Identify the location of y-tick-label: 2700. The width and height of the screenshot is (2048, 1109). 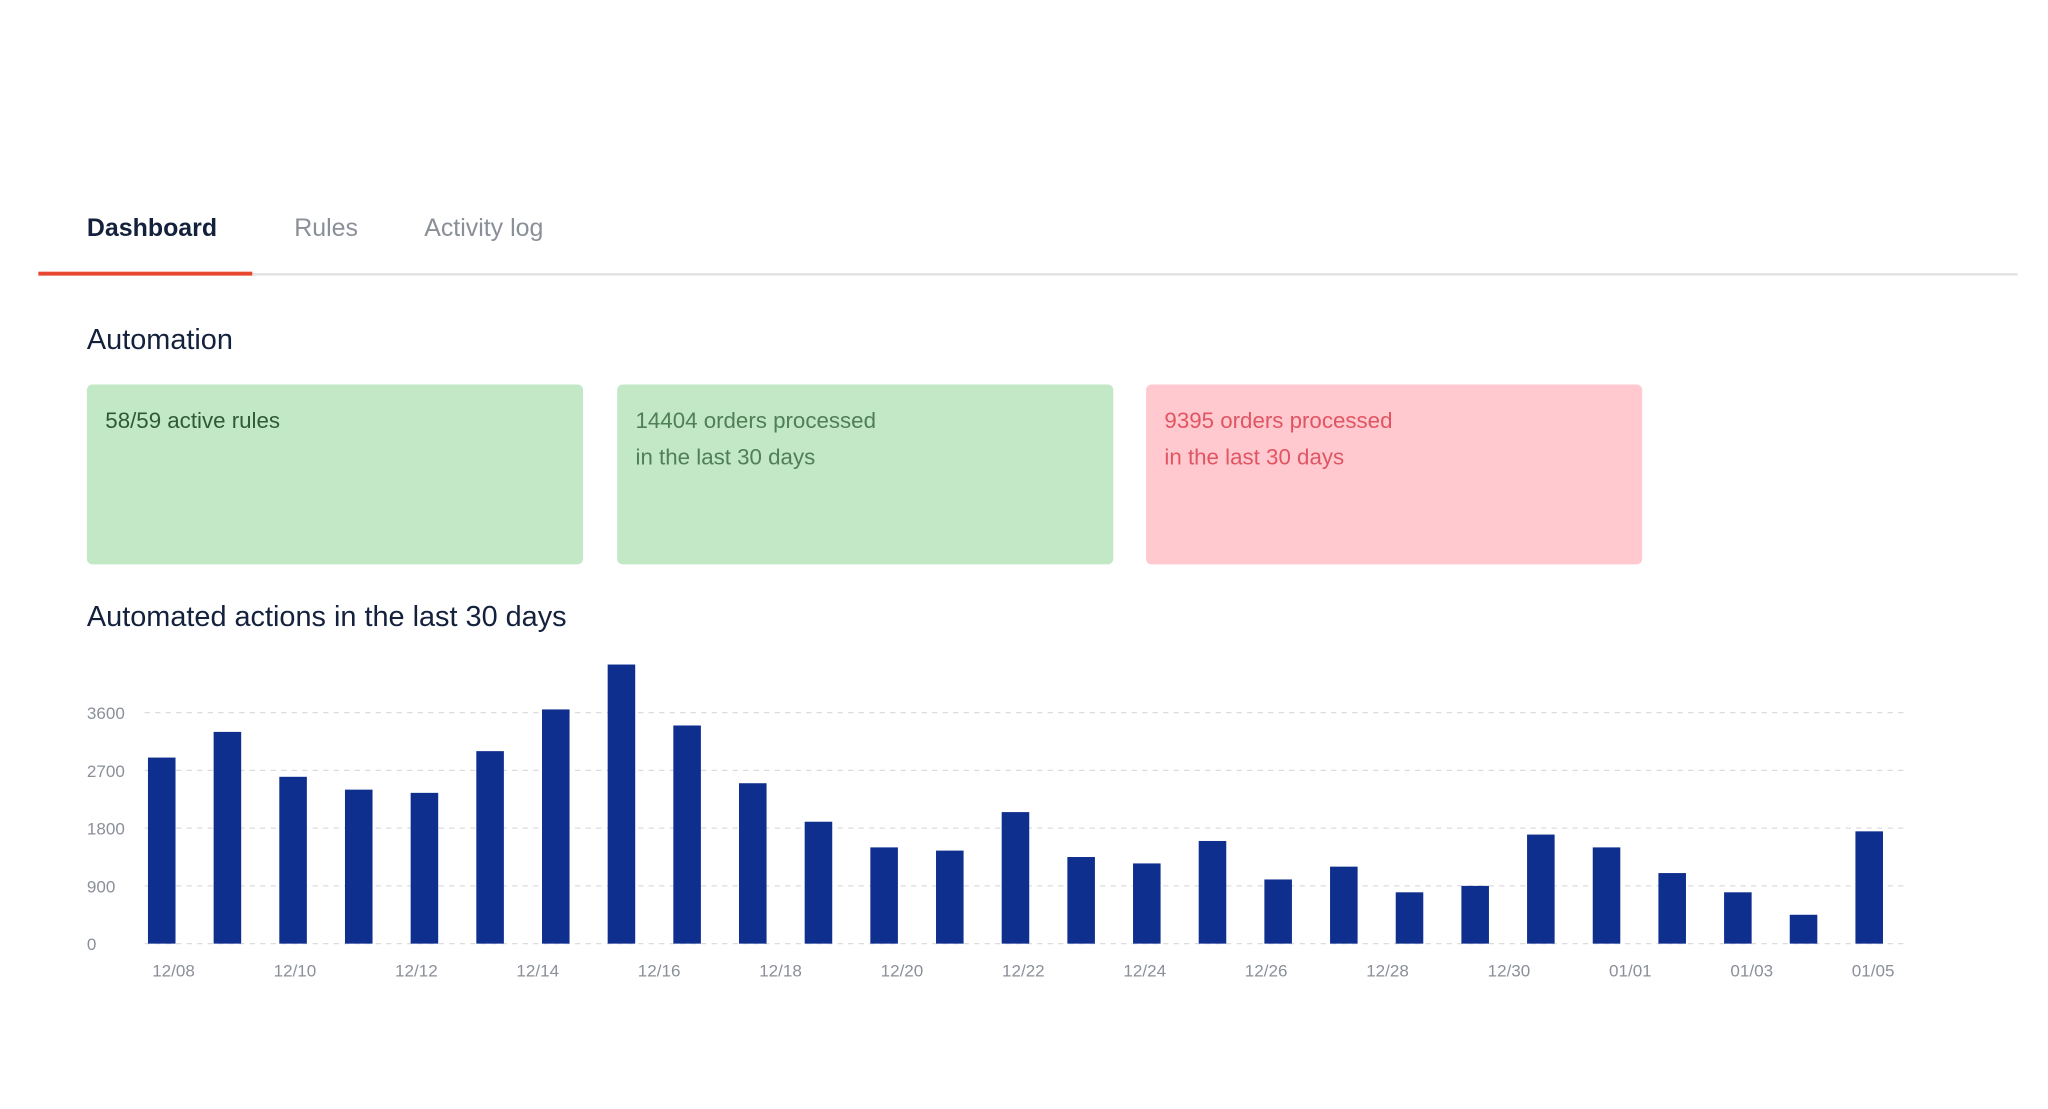
(106, 771).